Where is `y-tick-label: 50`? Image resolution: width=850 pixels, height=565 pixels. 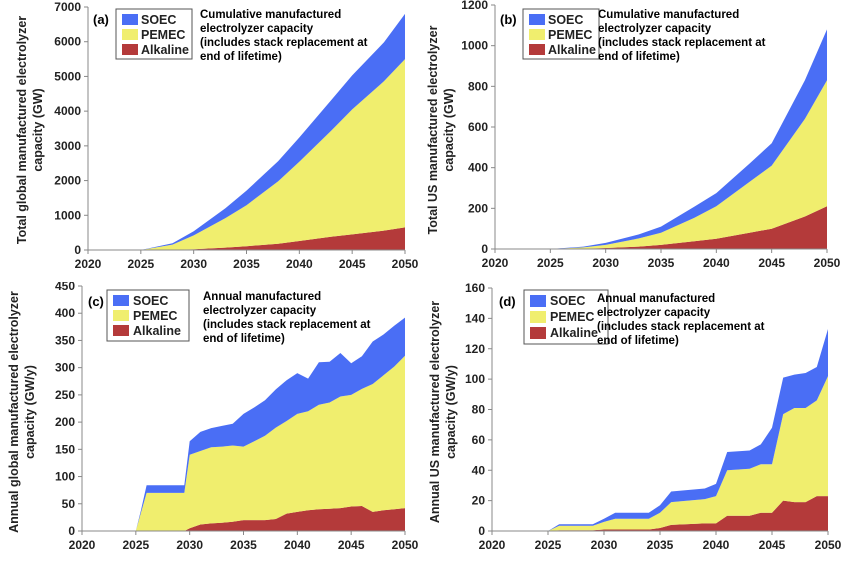 y-tick-label: 50 is located at coordinates (69, 504).